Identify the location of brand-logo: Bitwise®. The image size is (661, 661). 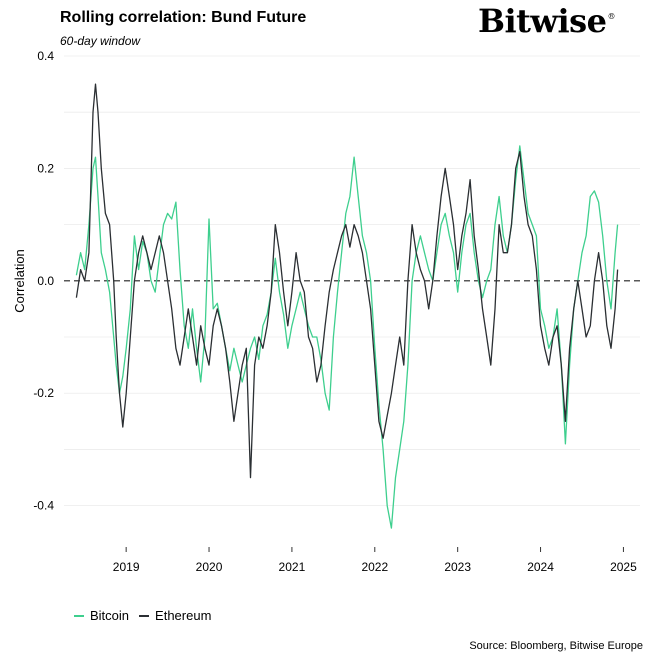
(546, 21).